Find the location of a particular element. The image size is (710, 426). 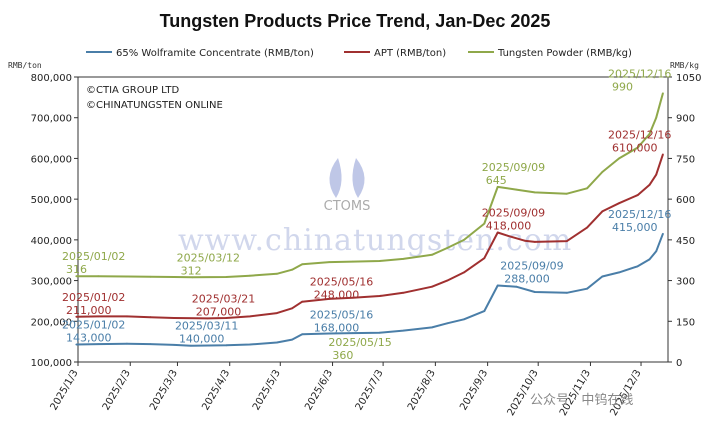

annotation-value: 248,000 is located at coordinates (337, 295).